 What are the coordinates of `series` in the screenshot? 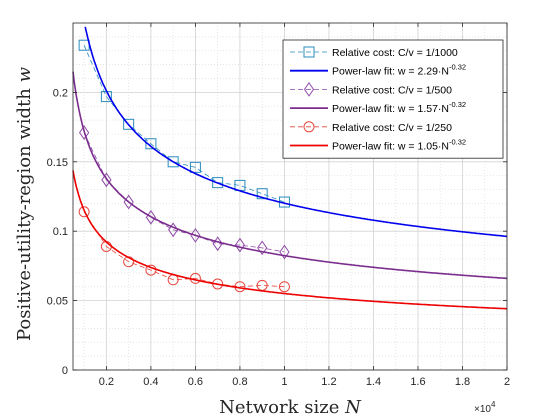 It's located at (184, 249).